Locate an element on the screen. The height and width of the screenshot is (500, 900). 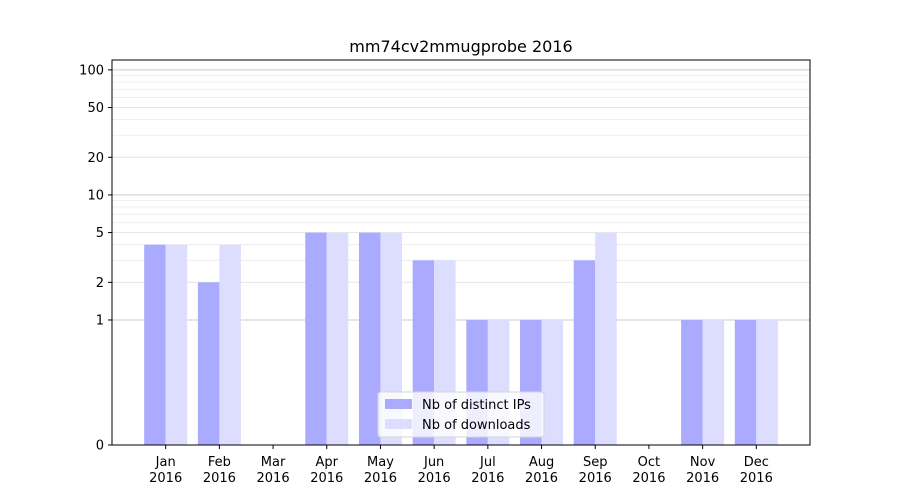
x-tick-label-month: Apr is located at coordinates (327, 462).